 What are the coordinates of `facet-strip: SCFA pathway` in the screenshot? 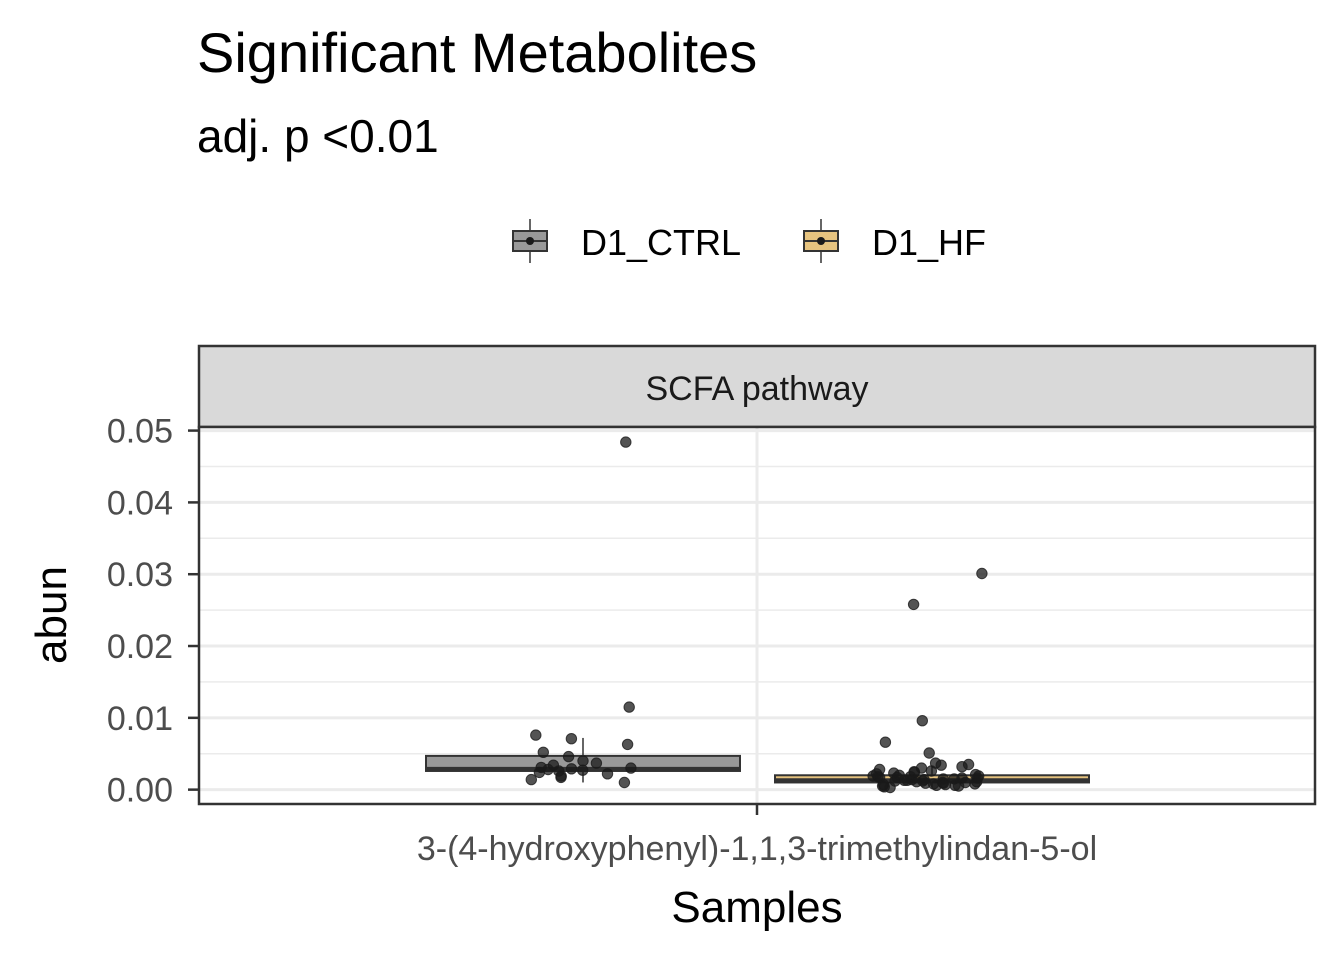 It's located at (757, 386).